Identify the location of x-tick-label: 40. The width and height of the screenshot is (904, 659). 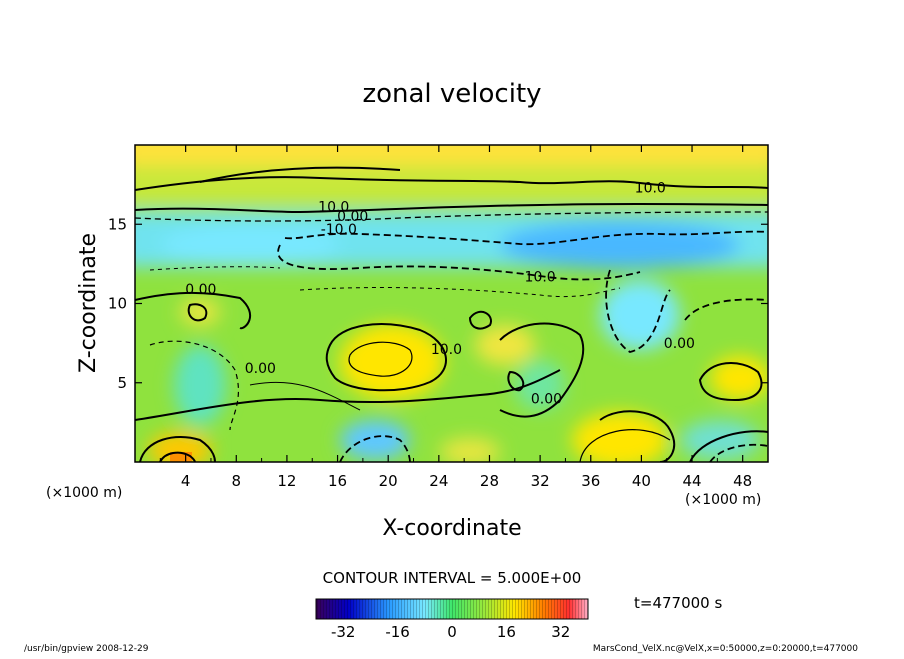
(641, 481).